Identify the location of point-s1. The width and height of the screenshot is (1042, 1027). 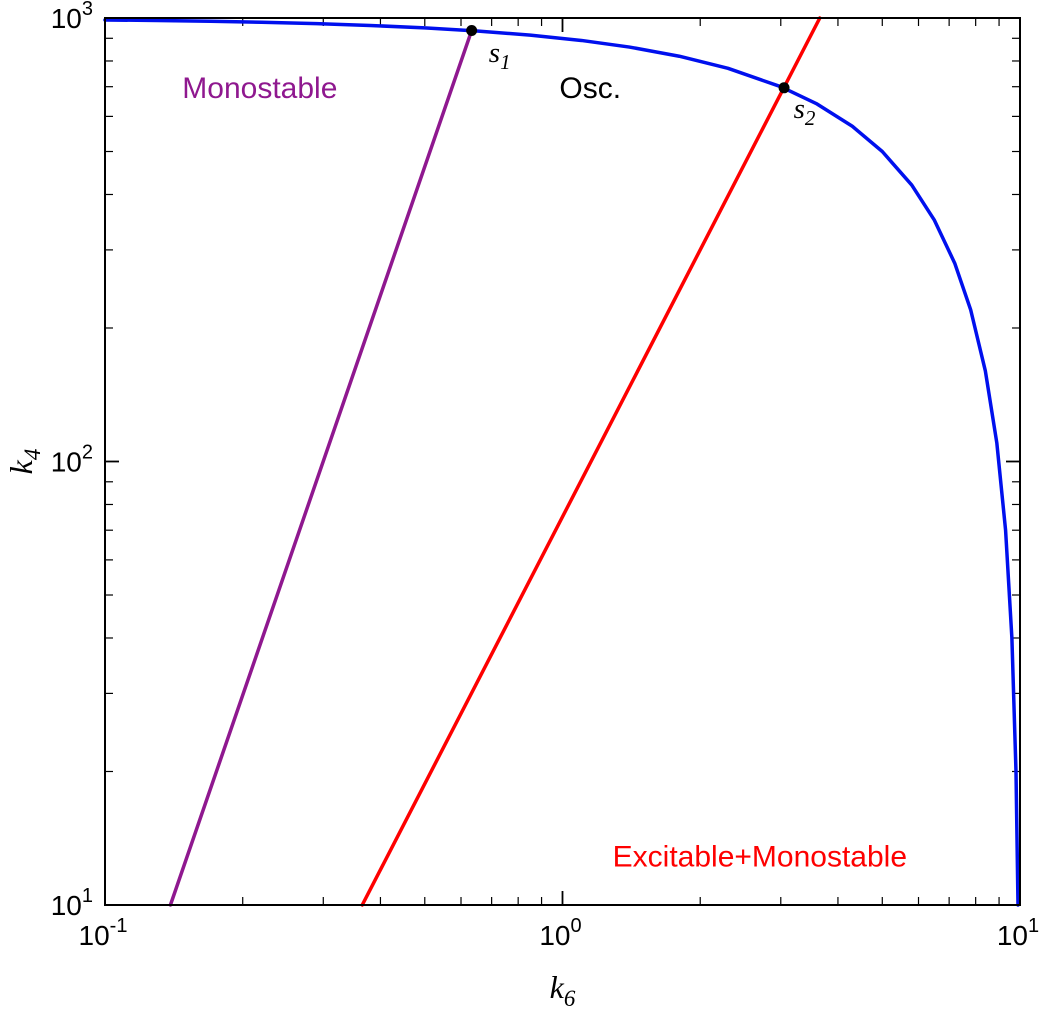
(472, 31).